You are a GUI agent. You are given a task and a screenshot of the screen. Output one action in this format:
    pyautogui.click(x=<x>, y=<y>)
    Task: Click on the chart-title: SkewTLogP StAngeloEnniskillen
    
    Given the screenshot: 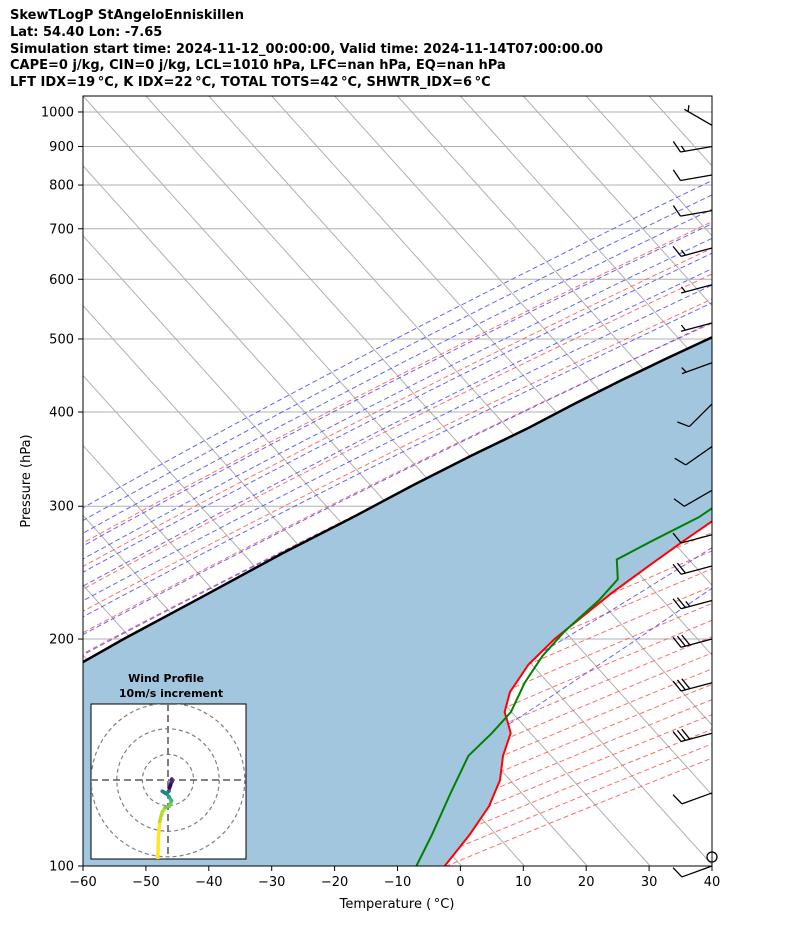 What is the action you would take?
    pyautogui.click(x=127, y=15)
    